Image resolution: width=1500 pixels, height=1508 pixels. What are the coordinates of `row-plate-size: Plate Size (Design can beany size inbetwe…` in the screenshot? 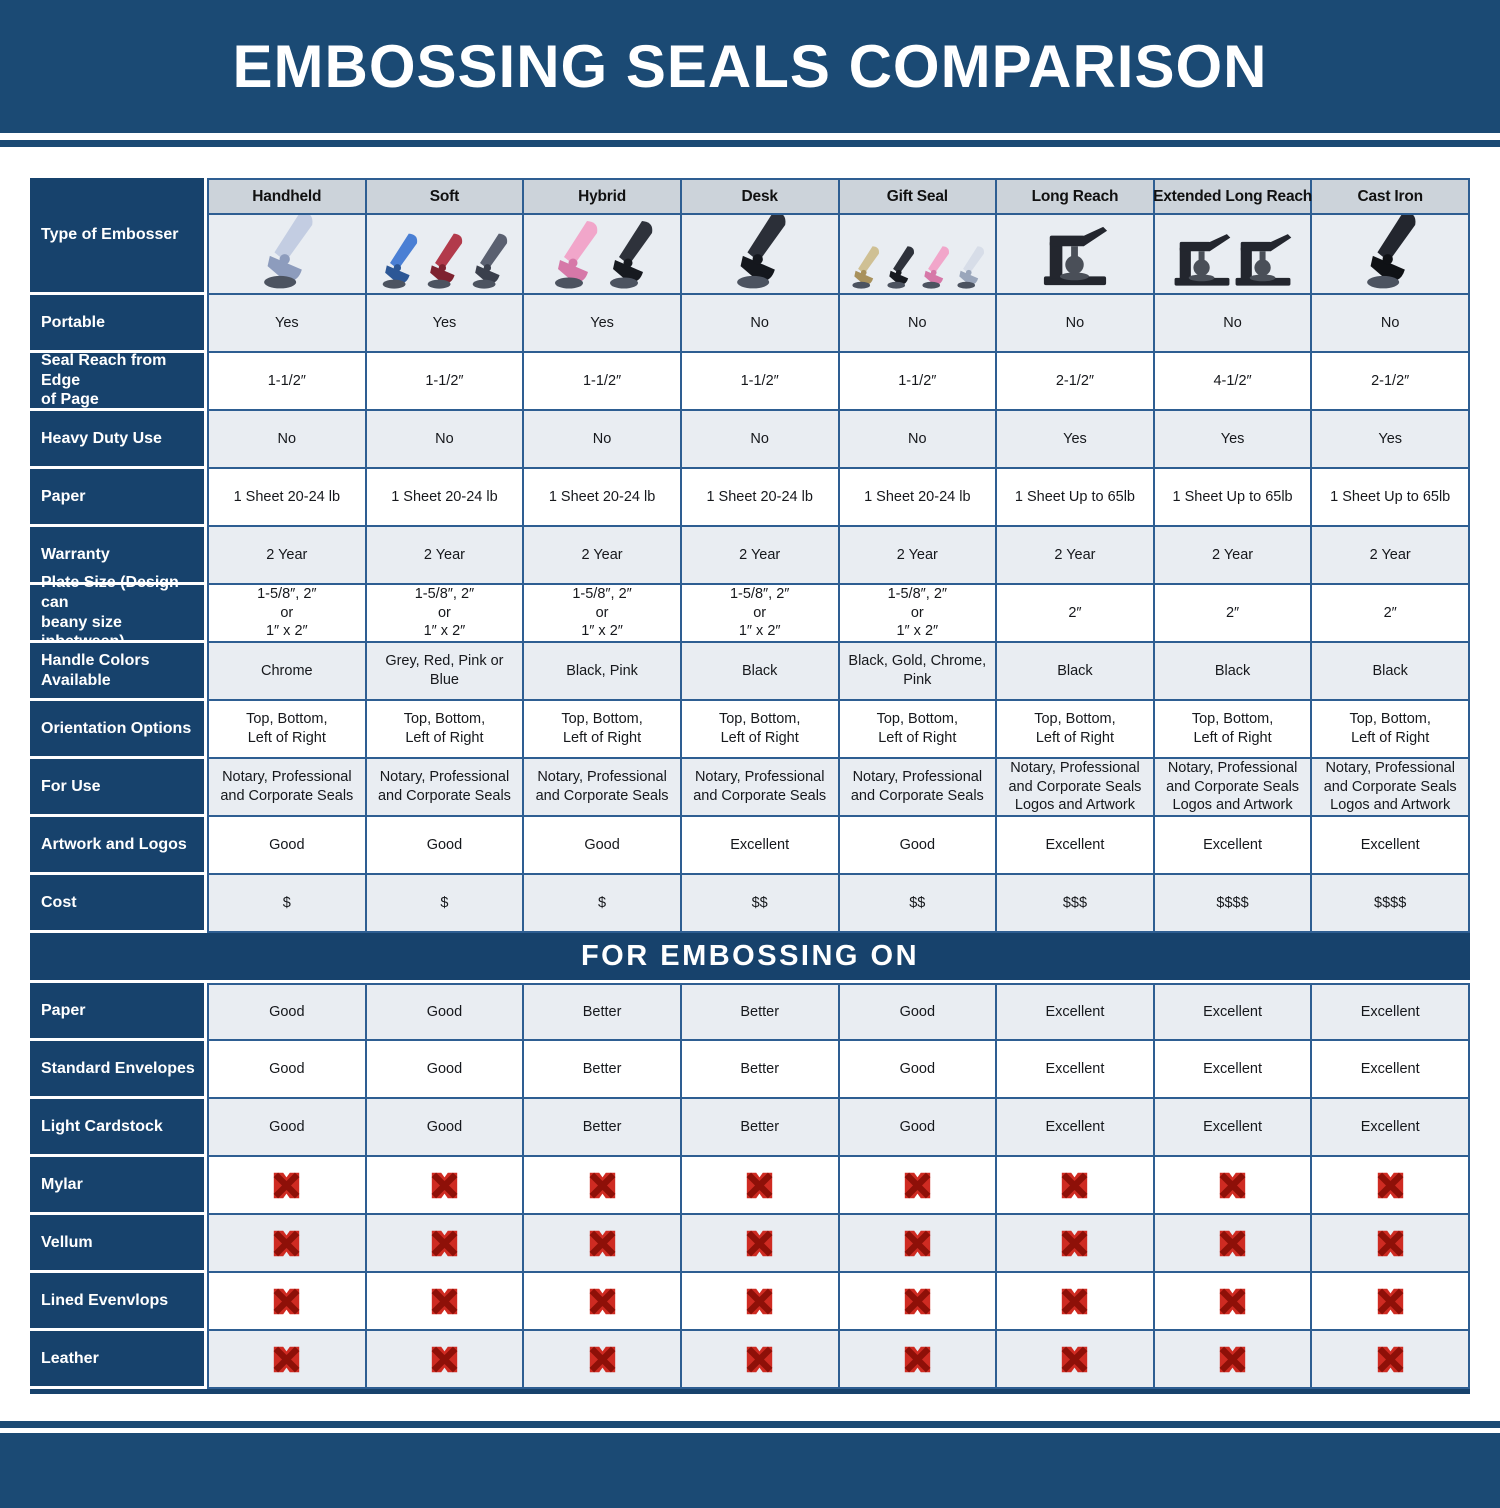 It's located at (750, 612).